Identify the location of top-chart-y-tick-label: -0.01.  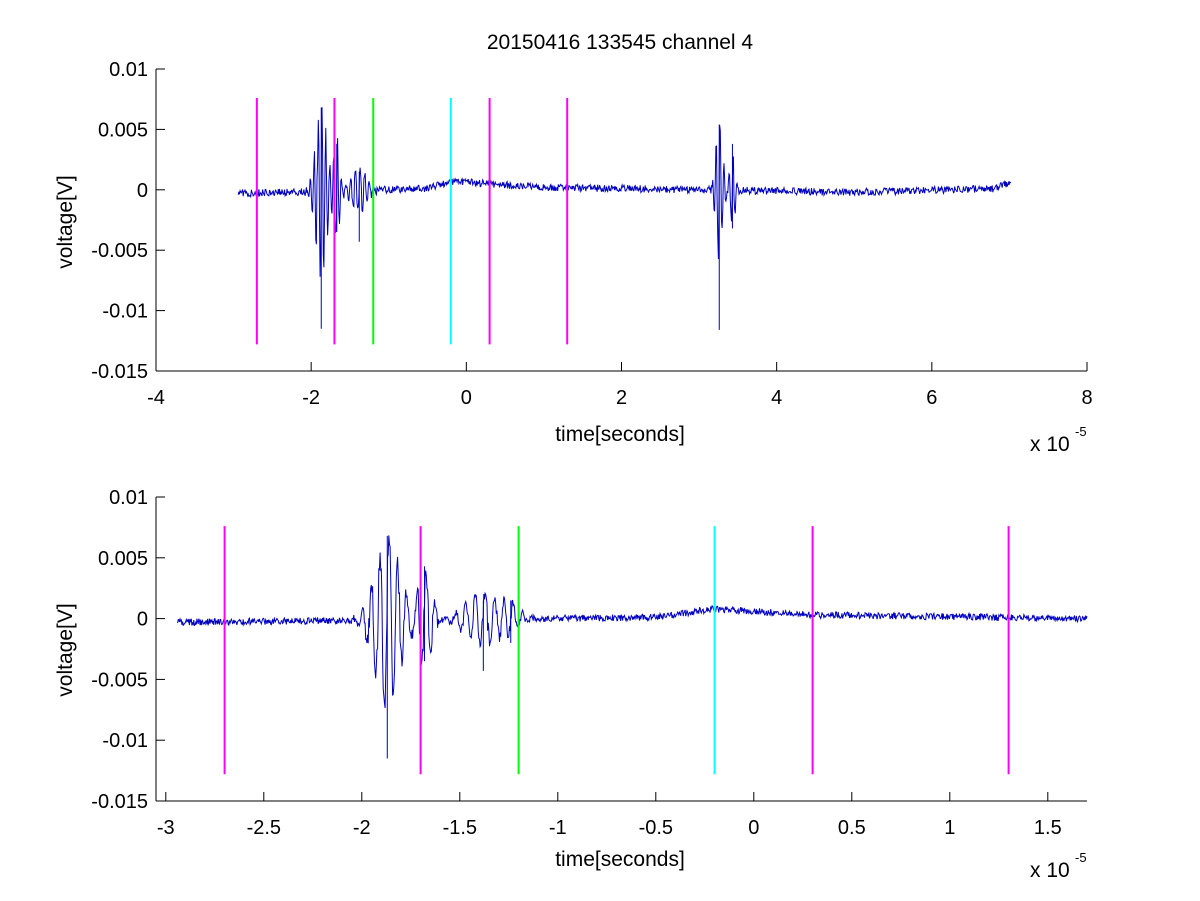
(125, 312).